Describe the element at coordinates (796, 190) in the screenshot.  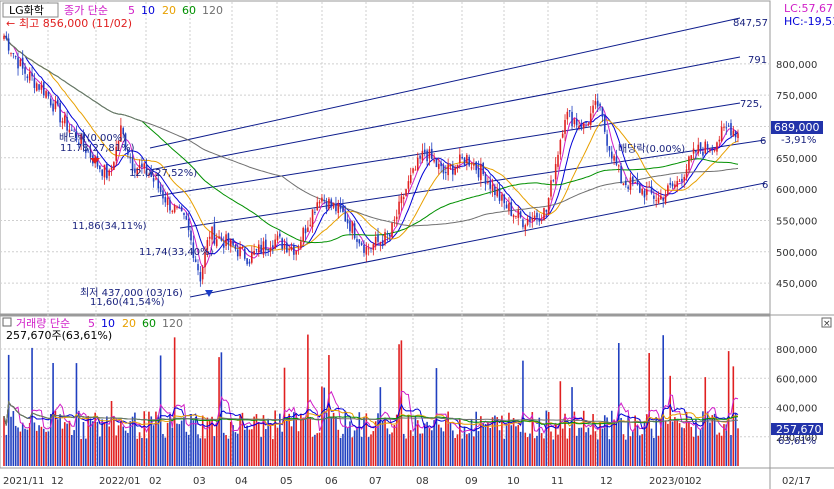
I see `price-tick-label: 600,000` at that location.